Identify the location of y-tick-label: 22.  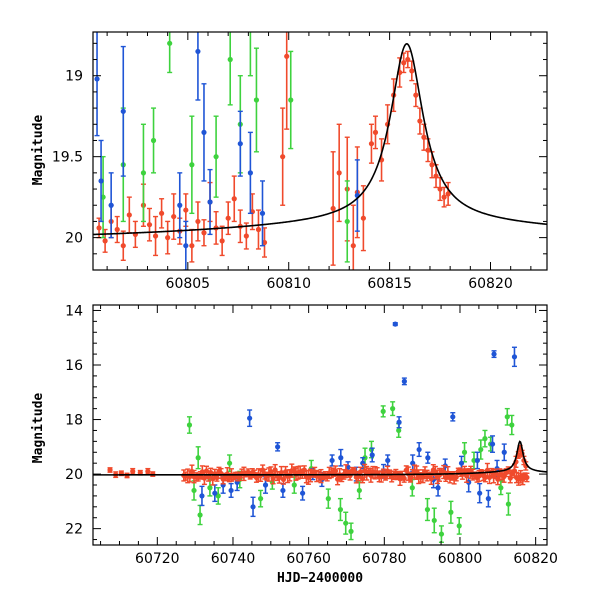
(74, 530).